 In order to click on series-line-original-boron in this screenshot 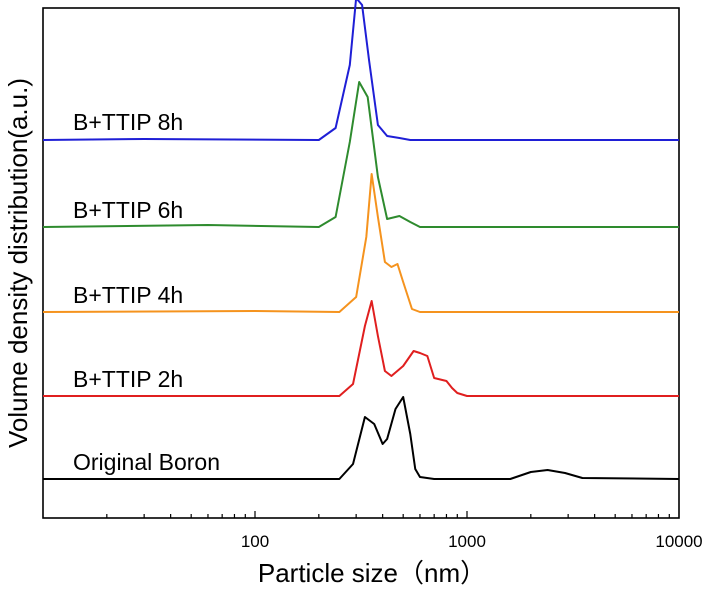, I will do `click(361, 438)`.